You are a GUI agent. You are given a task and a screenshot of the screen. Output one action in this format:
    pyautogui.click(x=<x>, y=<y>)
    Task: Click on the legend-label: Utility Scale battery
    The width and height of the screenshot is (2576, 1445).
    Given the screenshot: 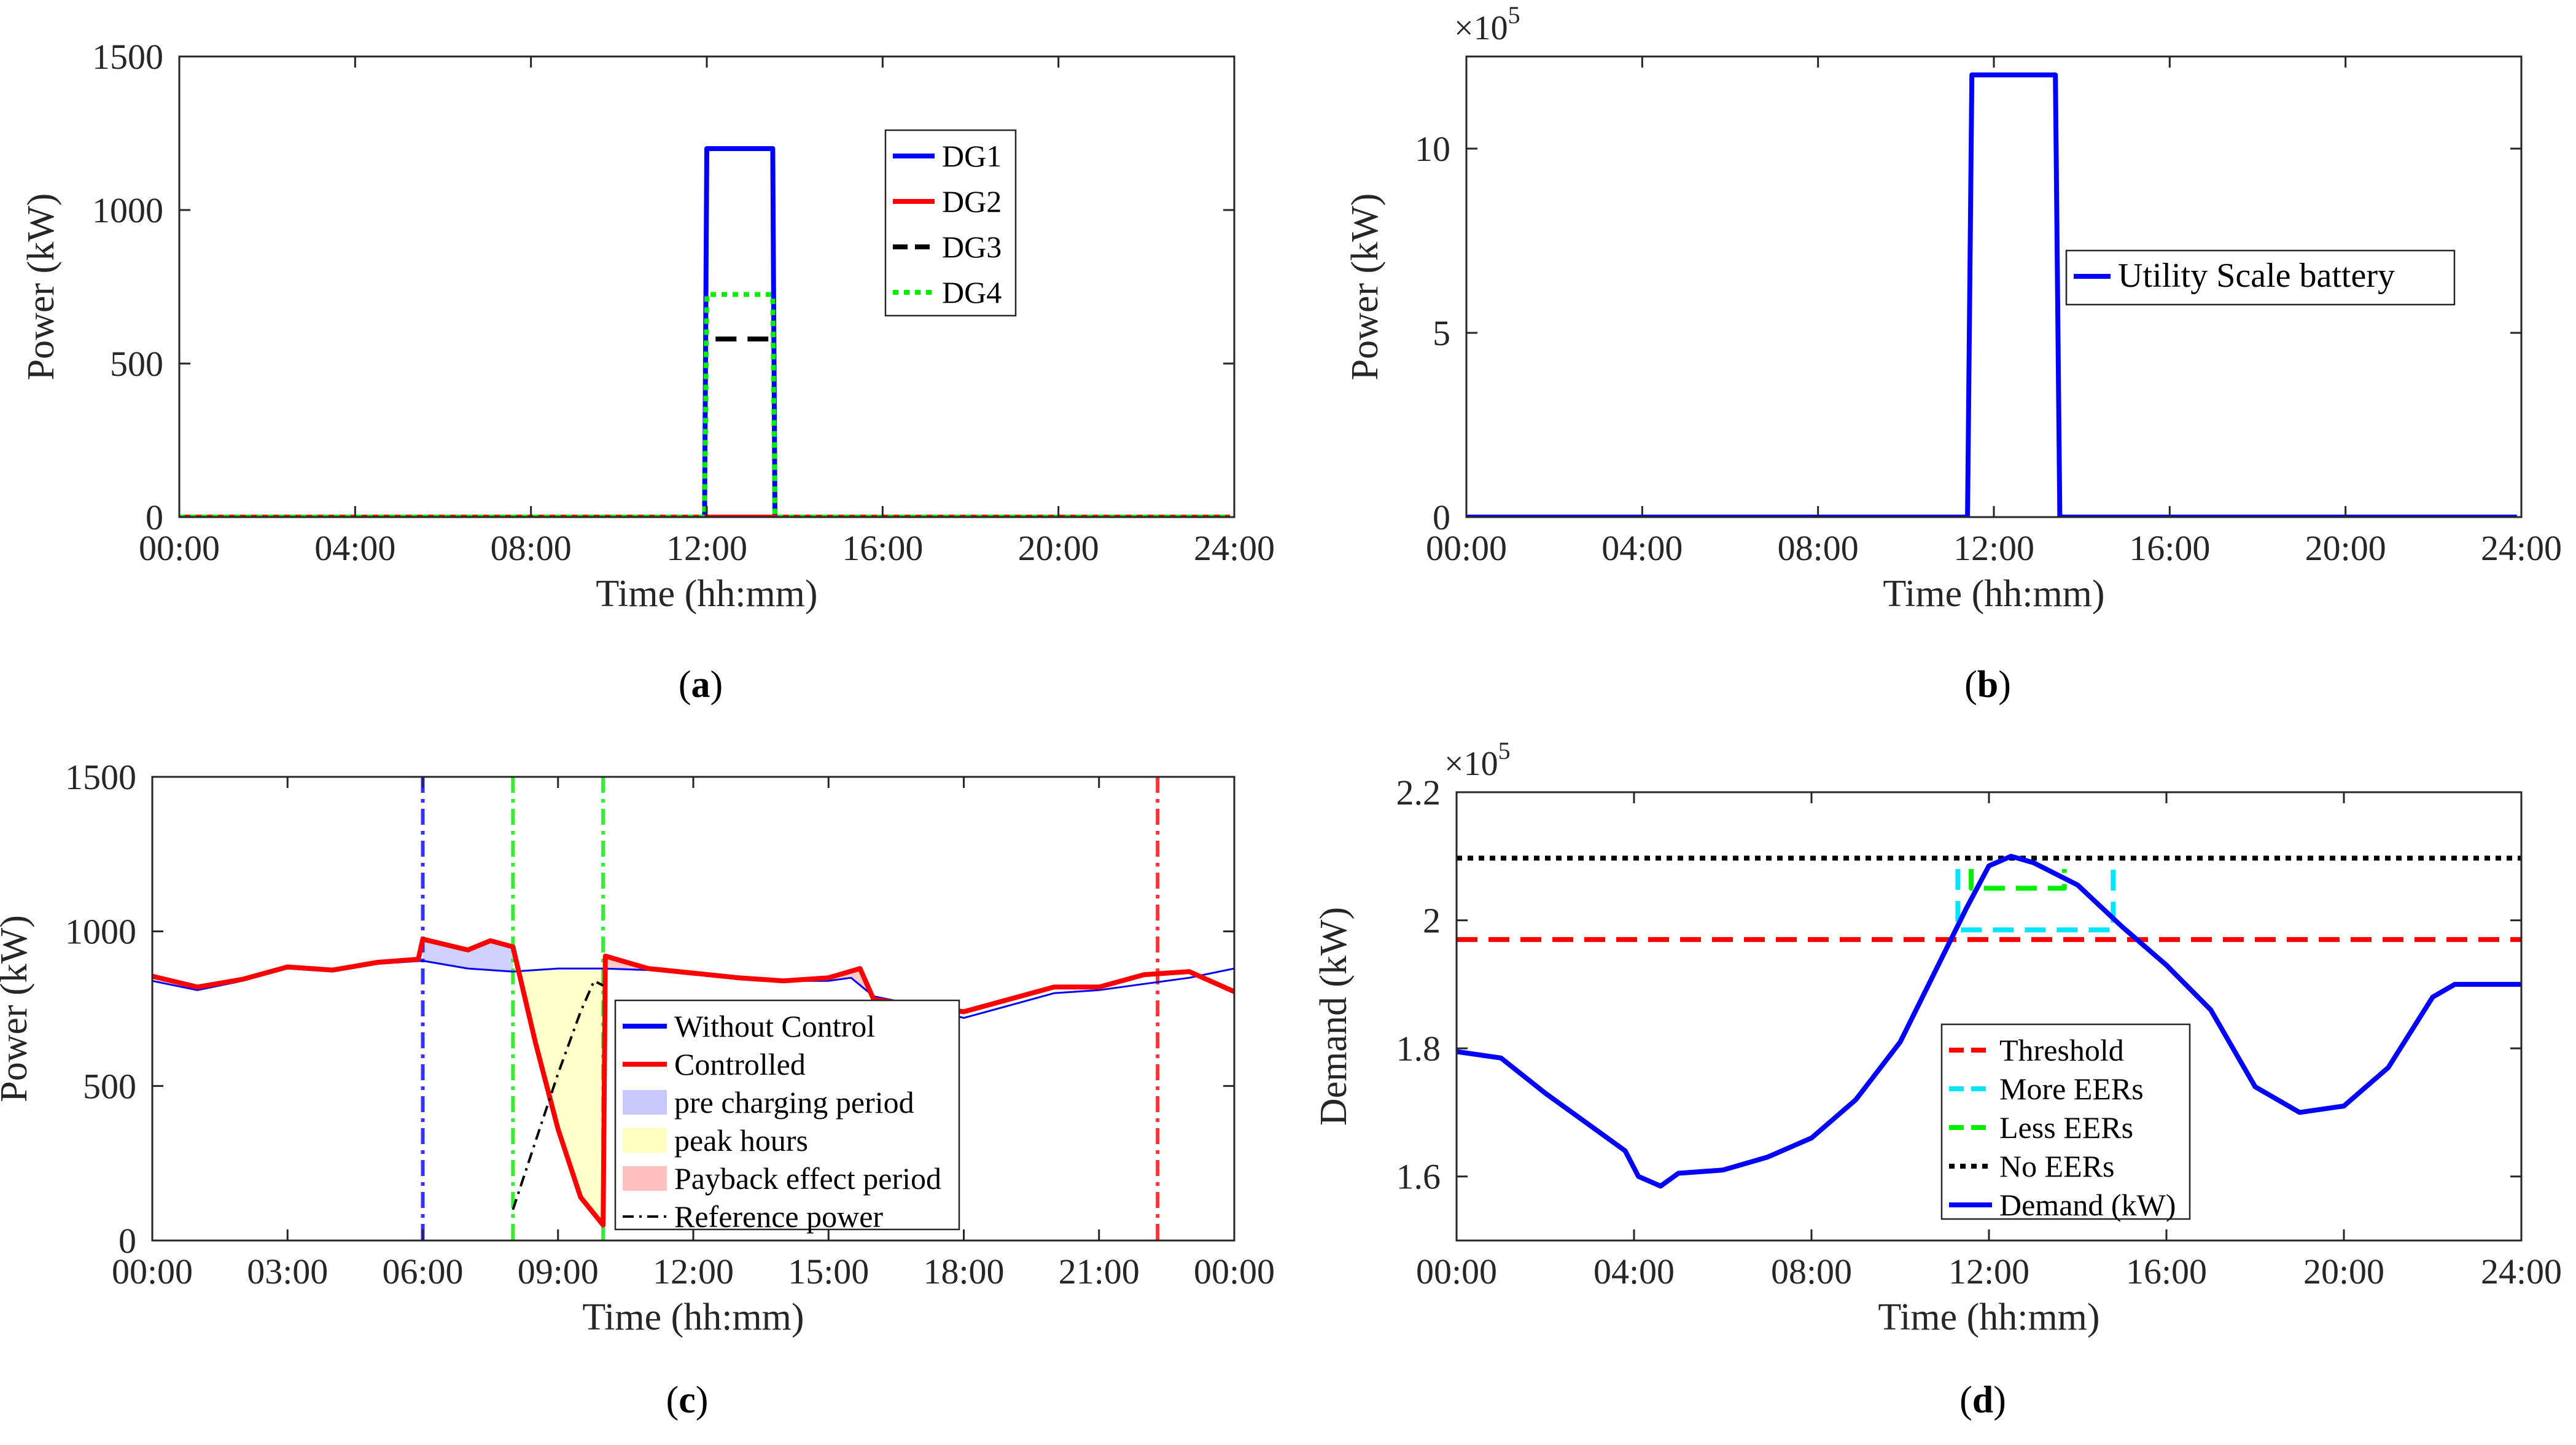 What is the action you would take?
    pyautogui.click(x=2256, y=276)
    